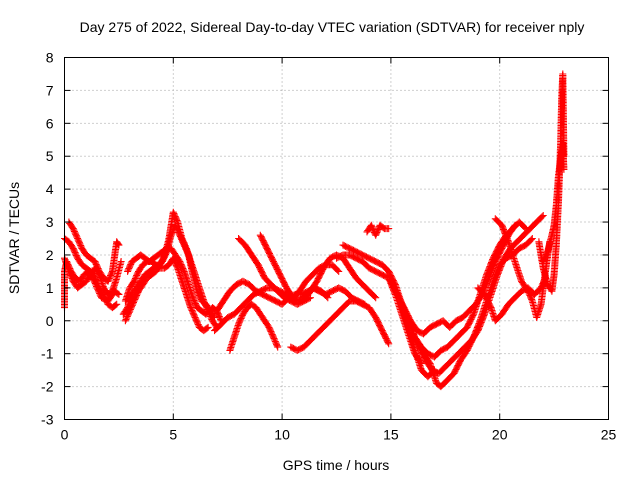  I want to click on y-axis-label: SDTVAR / TECUs, so click(14, 238).